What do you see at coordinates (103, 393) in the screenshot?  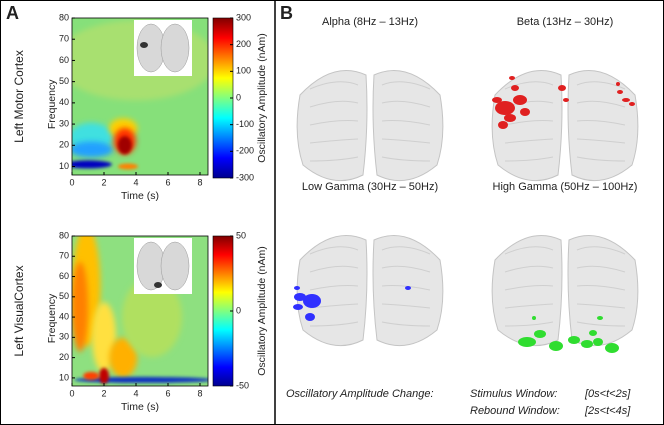 I see `x-tick-label: 2` at bounding box center [103, 393].